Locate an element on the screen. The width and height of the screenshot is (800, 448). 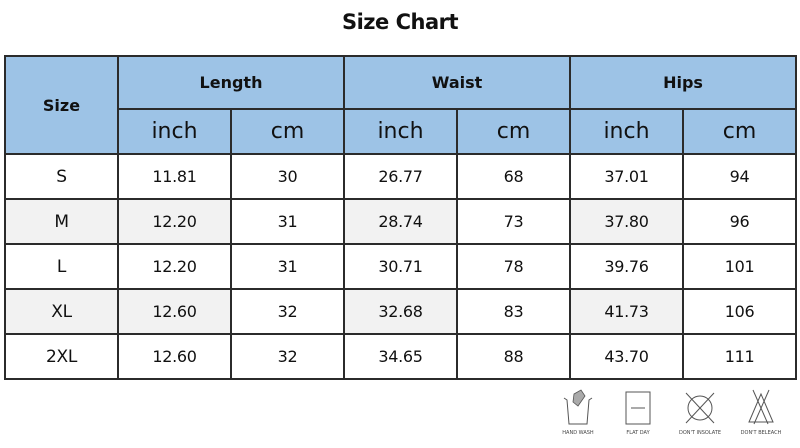
table-row: XL 12.60 32 32.68 83 41.73 106 is located at coordinates (401, 311).